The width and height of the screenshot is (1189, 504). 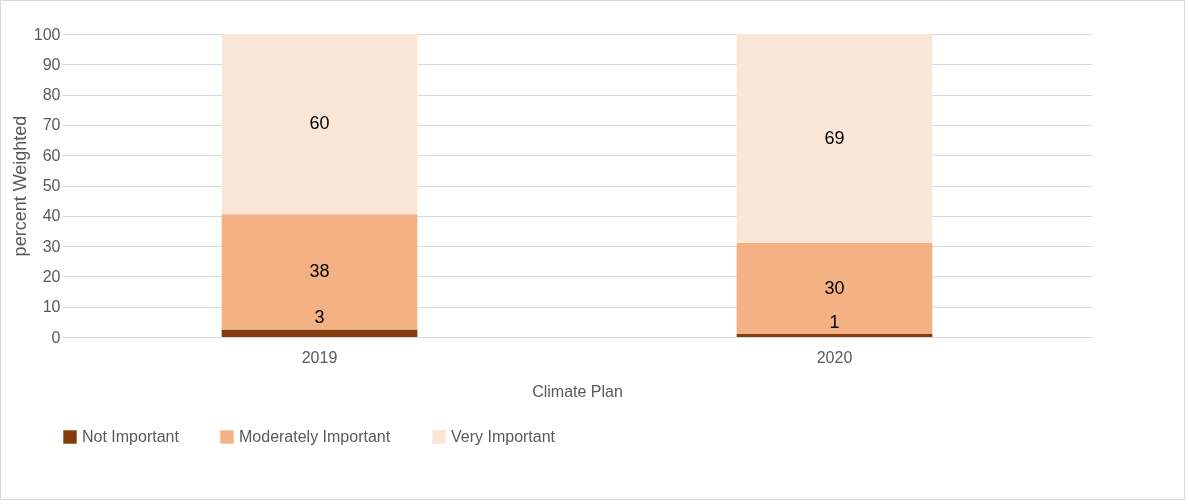 What do you see at coordinates (51, 125) in the screenshot?
I see `y-tick-label: 70` at bounding box center [51, 125].